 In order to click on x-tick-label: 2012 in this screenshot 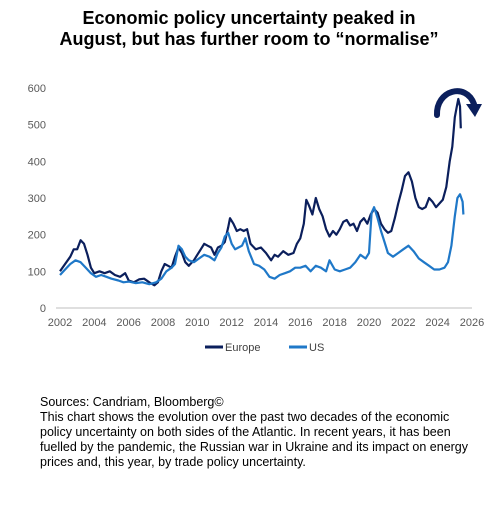, I will do `click(231, 323)`.